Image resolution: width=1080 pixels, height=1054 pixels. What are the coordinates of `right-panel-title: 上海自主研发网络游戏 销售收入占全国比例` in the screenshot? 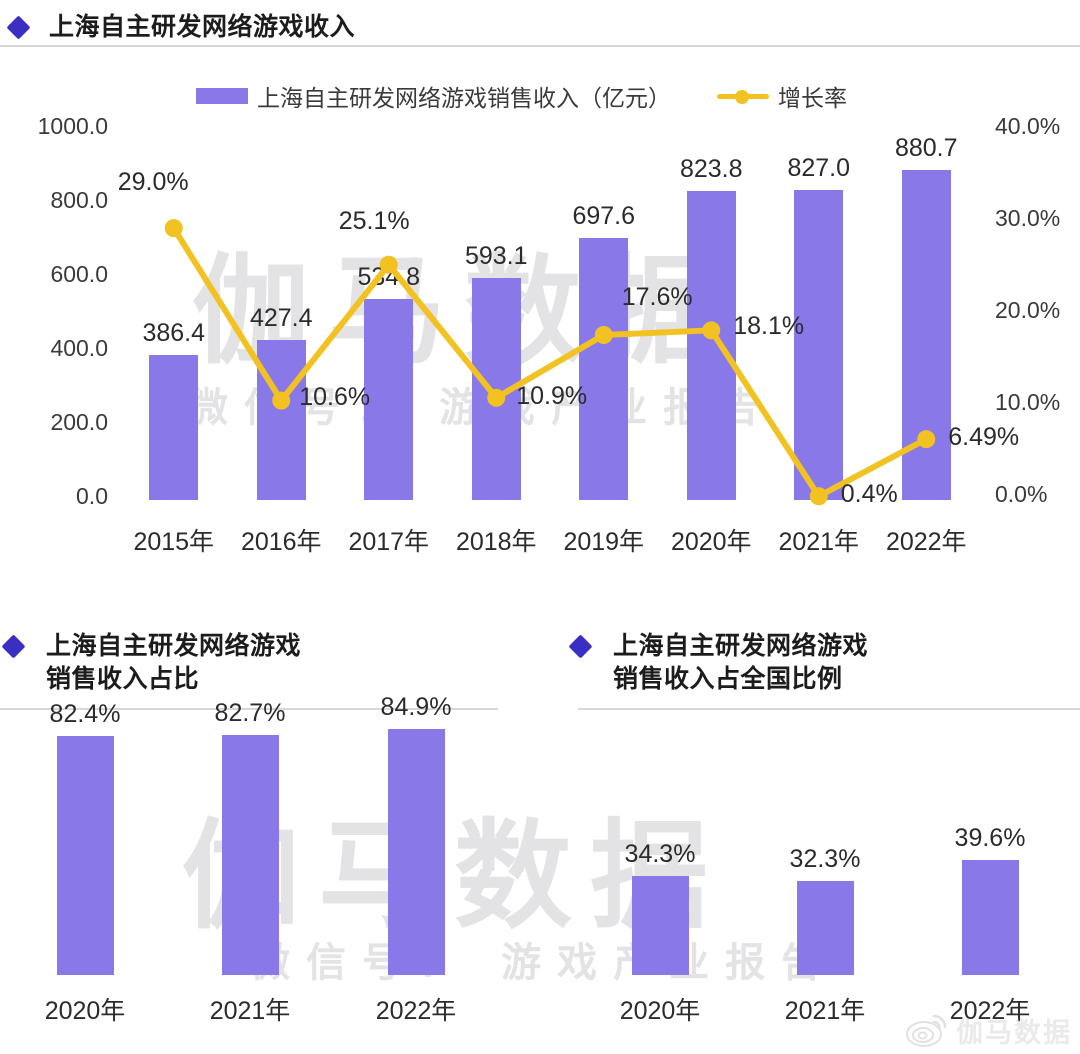 It's located at (741, 662).